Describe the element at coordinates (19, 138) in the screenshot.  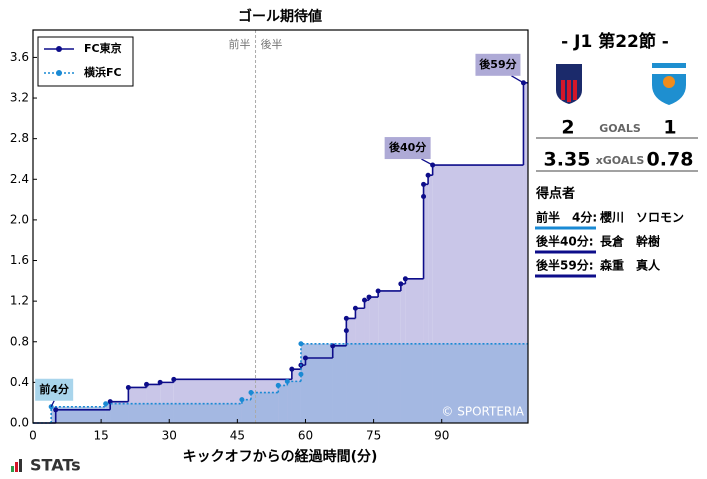
I see `y-tick-label: 2.8` at that location.